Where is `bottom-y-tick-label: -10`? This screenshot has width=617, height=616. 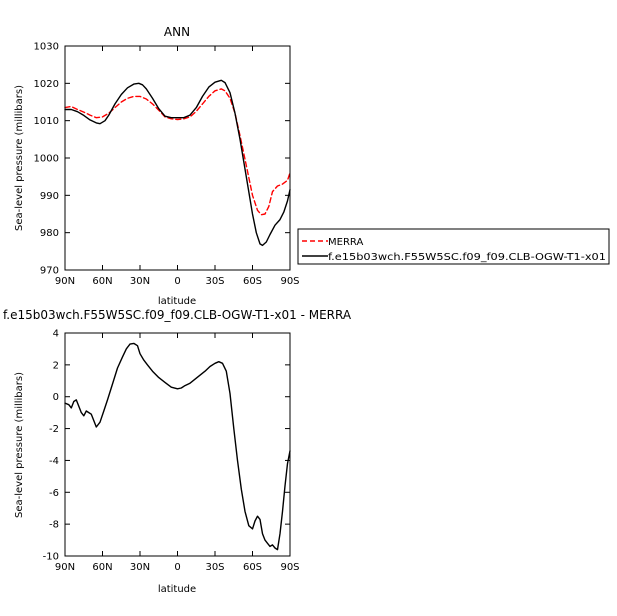
bottom-y-tick-label: -10 is located at coordinates (51, 557).